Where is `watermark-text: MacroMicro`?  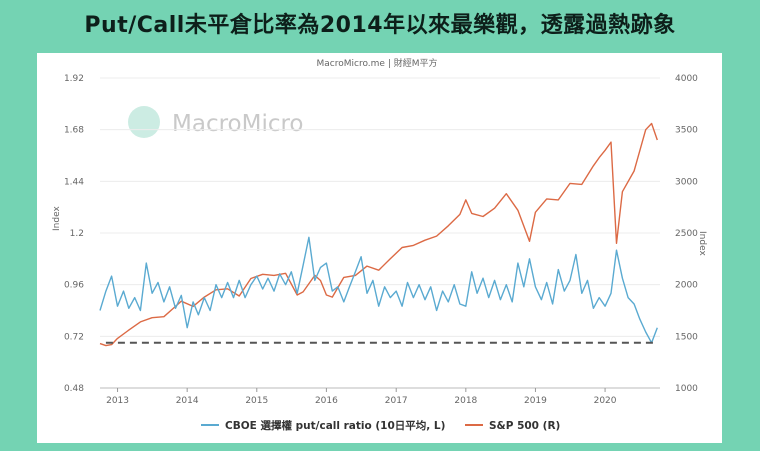 watermark-text: MacroMicro is located at coordinates (238, 124).